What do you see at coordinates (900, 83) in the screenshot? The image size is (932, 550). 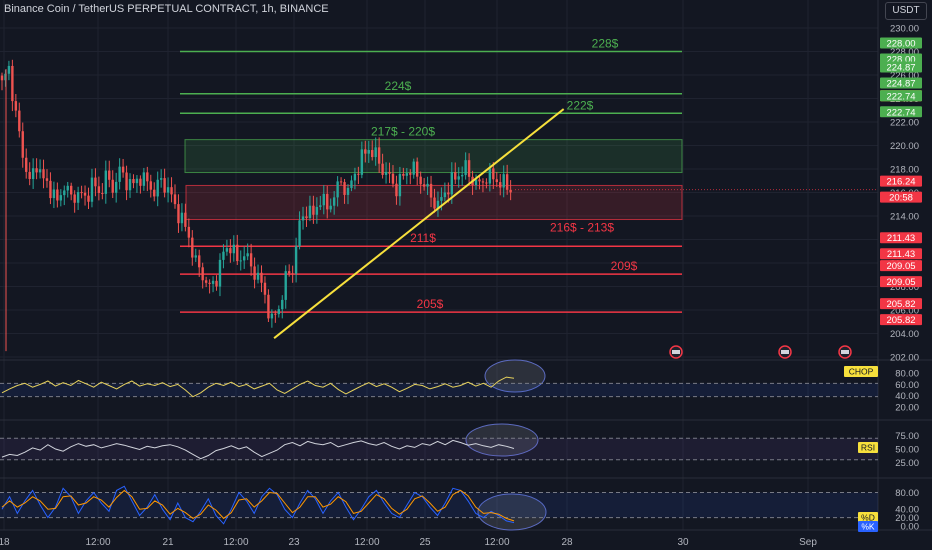 I see `price-badge-label: 224.87` at bounding box center [900, 83].